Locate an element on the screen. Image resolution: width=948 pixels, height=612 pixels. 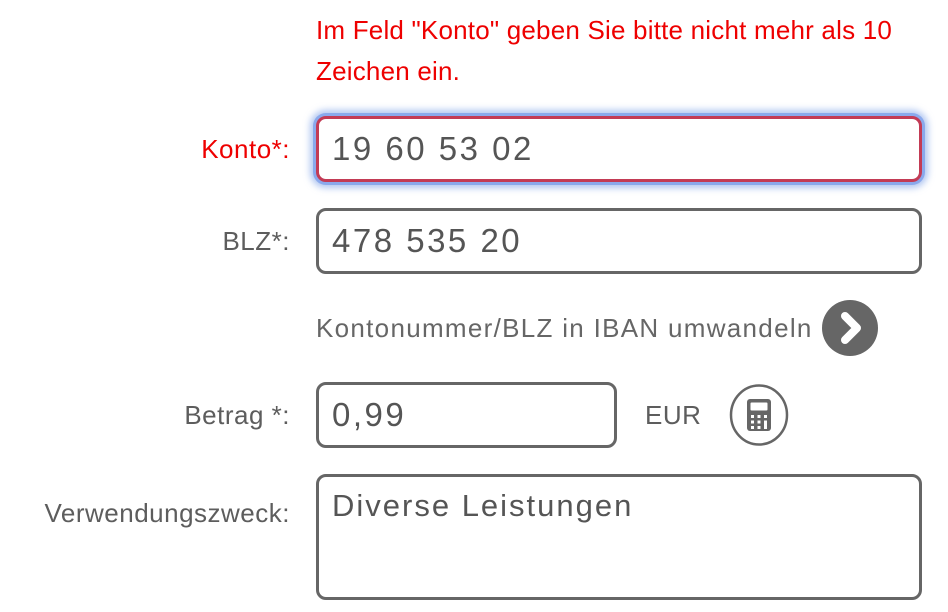
betrag-input is located at coordinates (466, 415).